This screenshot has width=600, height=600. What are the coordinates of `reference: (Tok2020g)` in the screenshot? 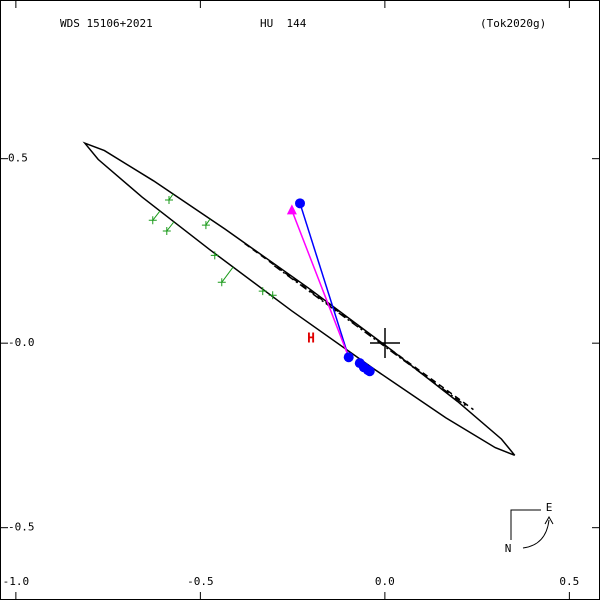 It's located at (513, 23).